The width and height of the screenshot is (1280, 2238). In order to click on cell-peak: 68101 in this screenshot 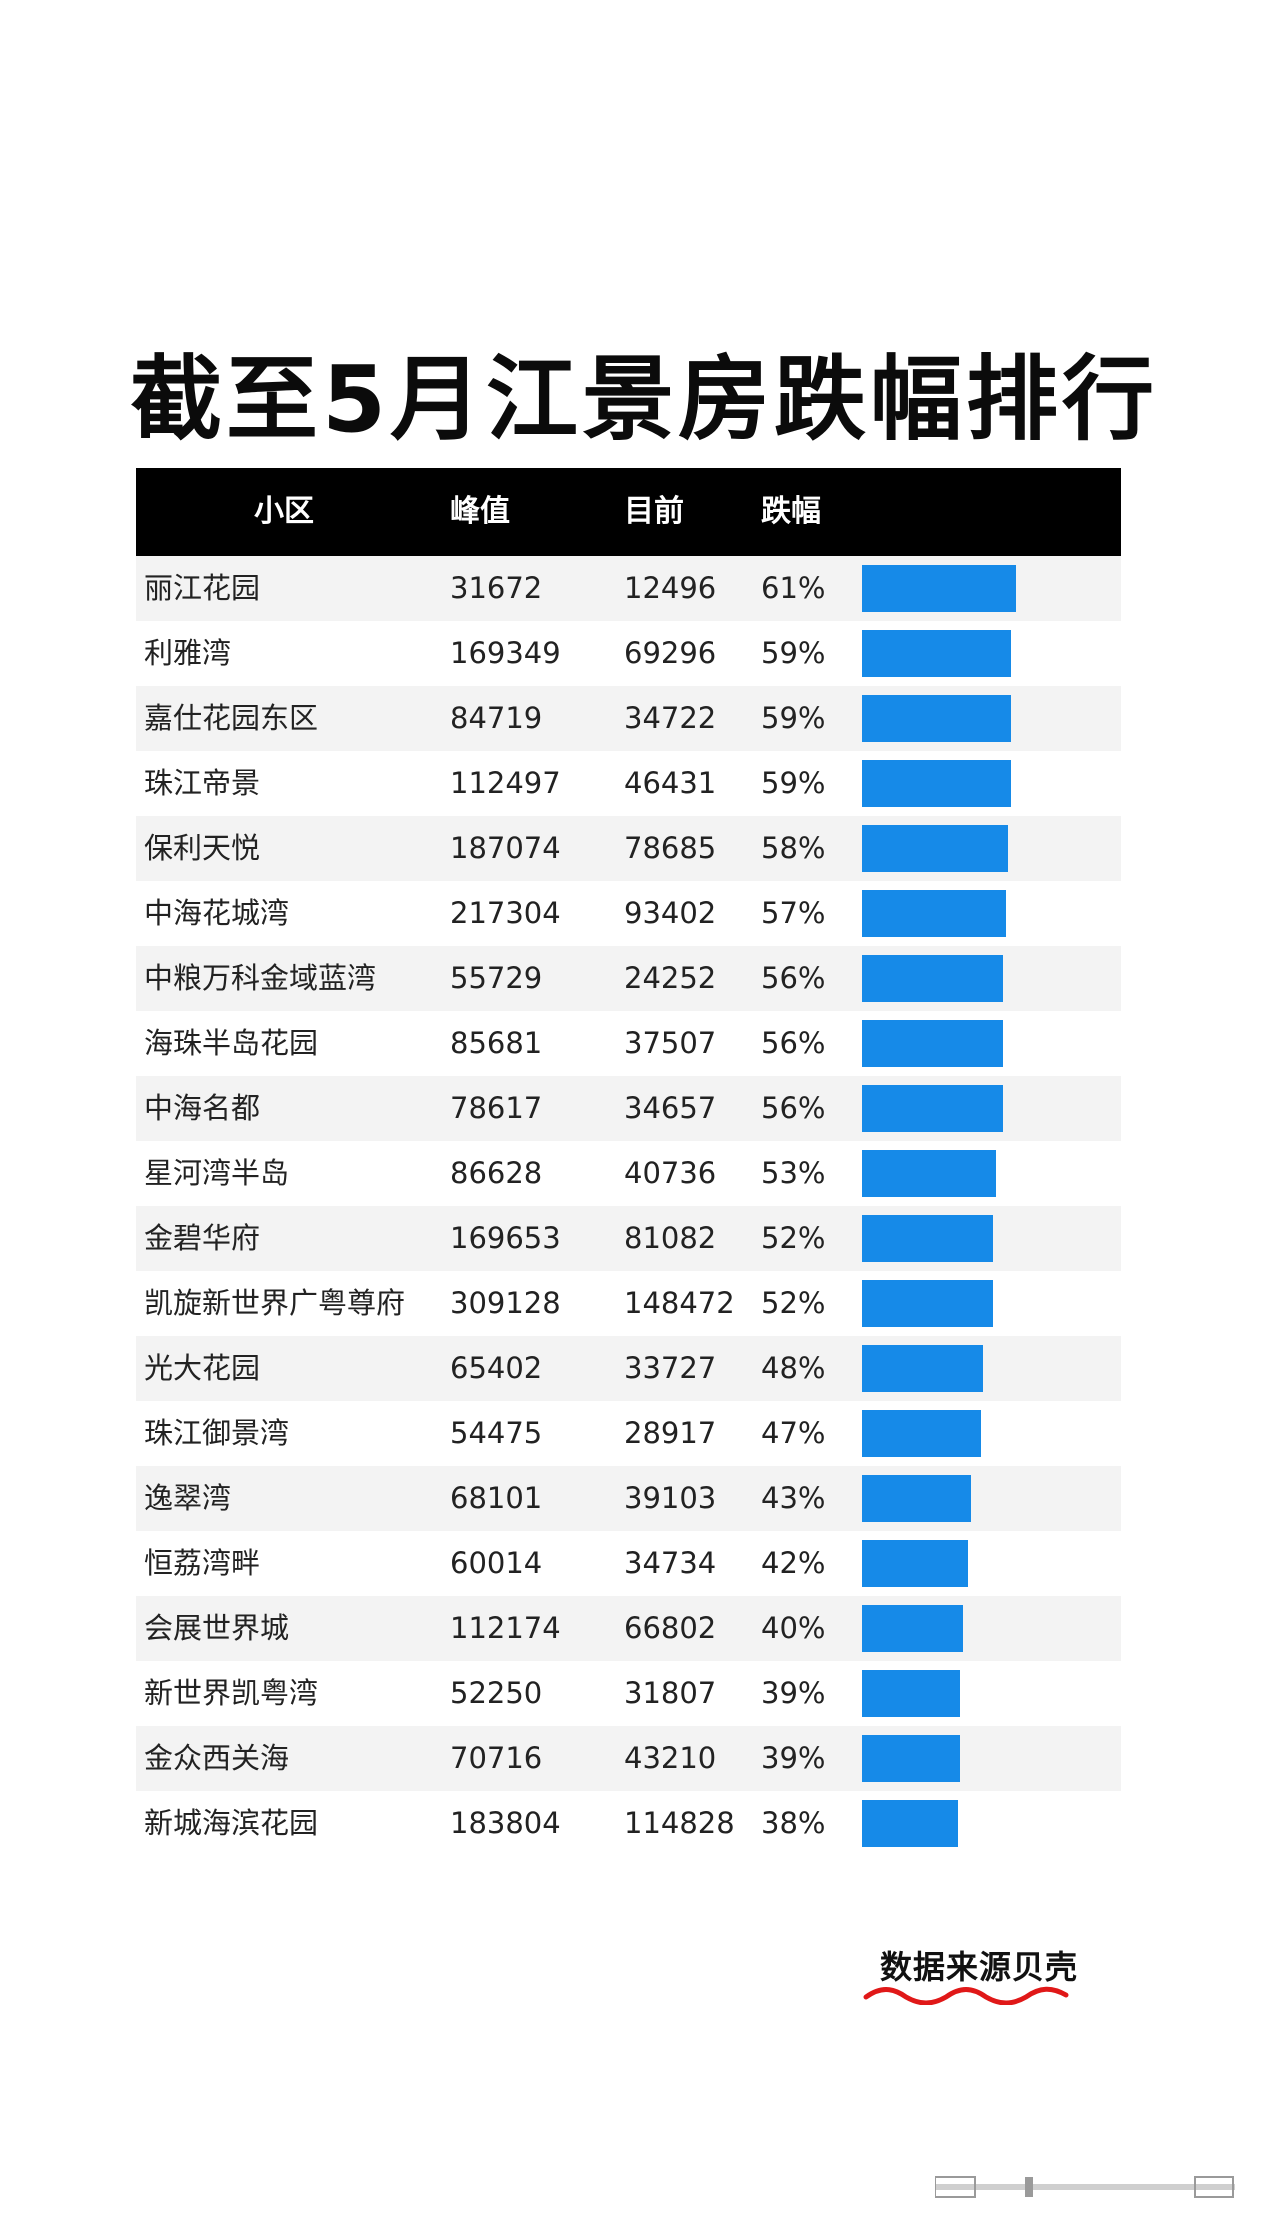, I will do `click(496, 1498)`.